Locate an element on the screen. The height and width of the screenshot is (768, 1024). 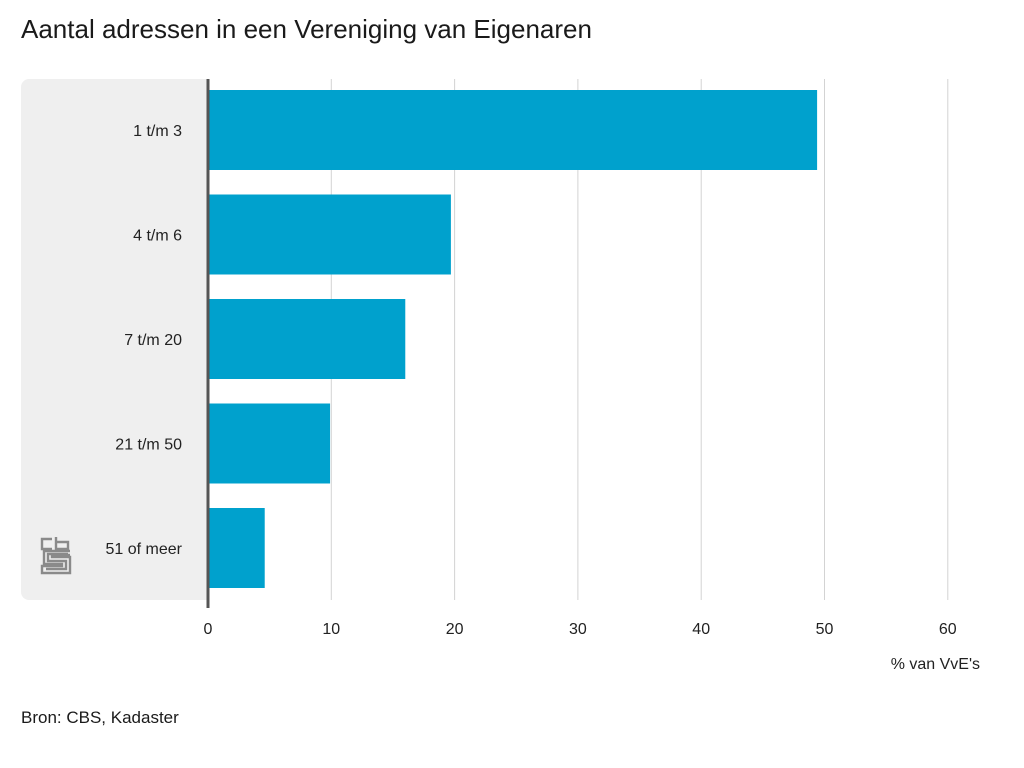
x-tick-label: 60 is located at coordinates (948, 629).